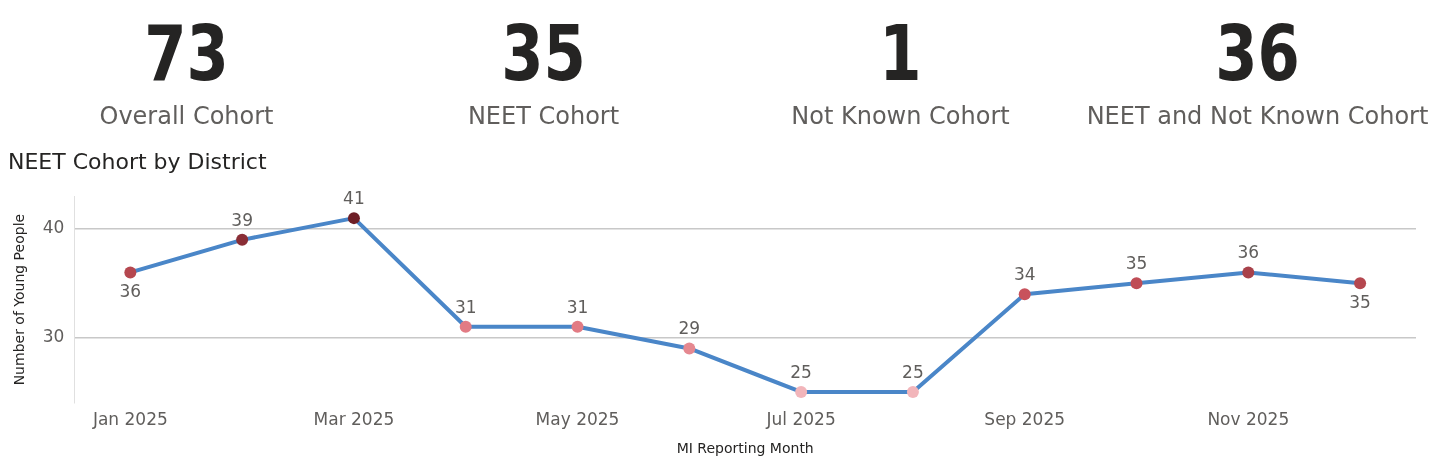 The width and height of the screenshot is (1444, 474). Describe the element at coordinates (53, 336) in the screenshot. I see `y-tick-label: 30` at that location.